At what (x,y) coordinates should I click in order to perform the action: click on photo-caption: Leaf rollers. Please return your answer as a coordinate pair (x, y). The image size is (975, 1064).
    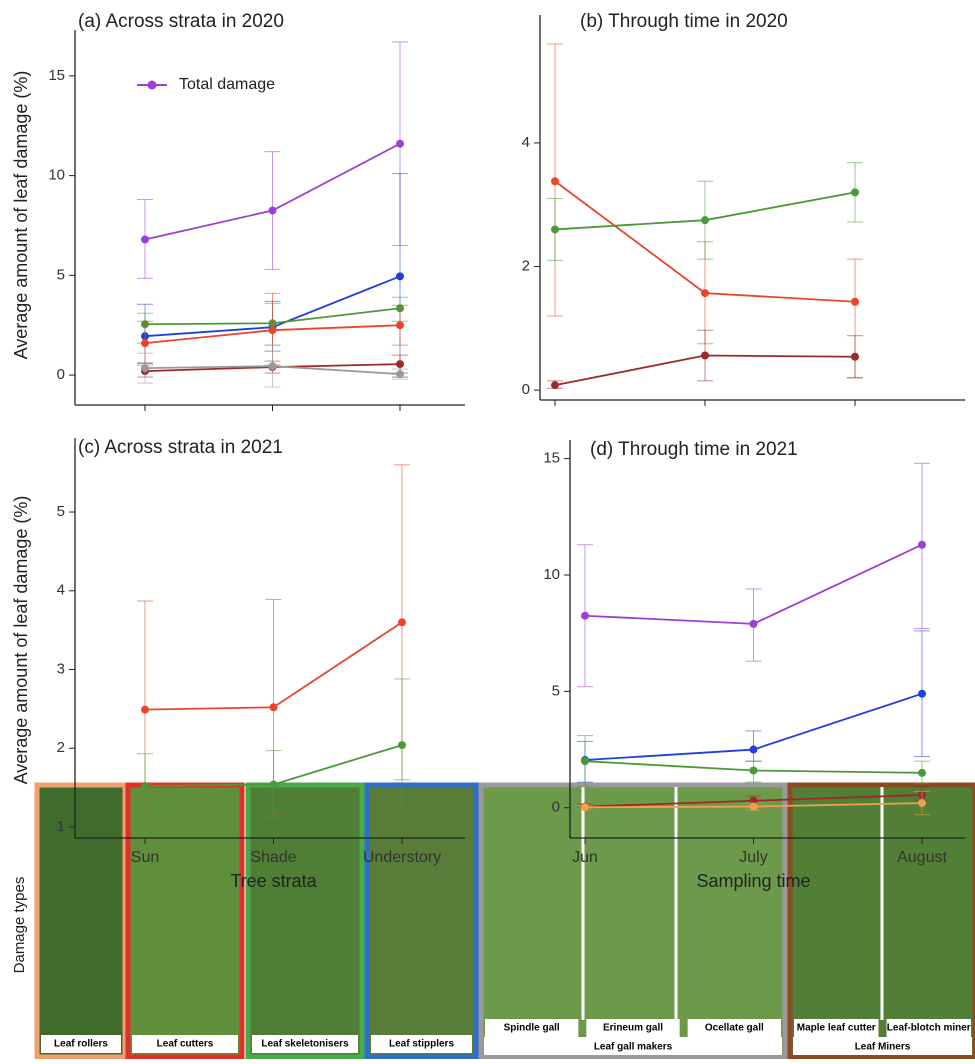
    Looking at the image, I should click on (81, 1044).